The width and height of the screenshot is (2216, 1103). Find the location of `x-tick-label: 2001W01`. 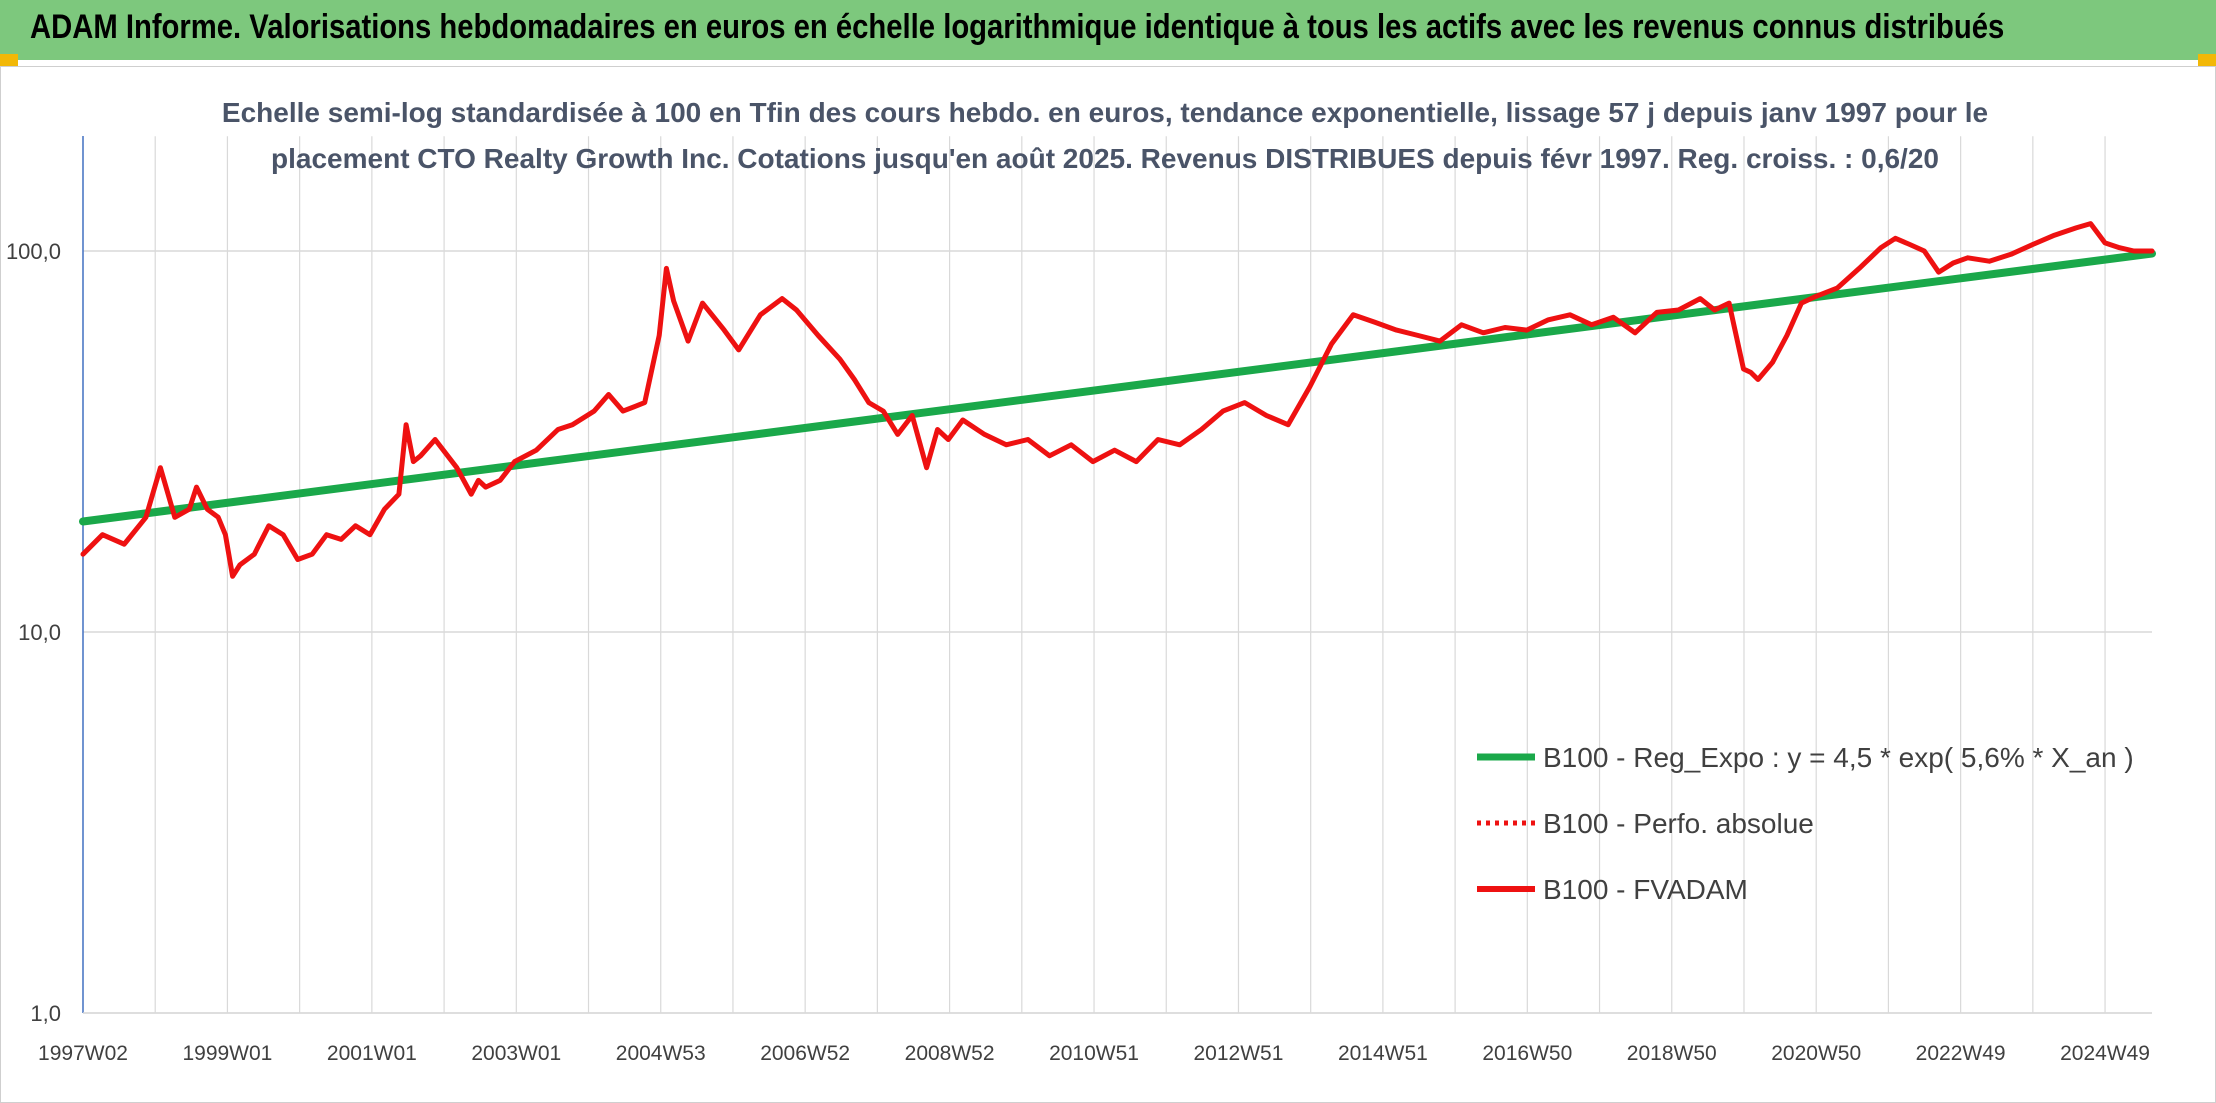

x-tick-label: 2001W01 is located at coordinates (372, 1053).